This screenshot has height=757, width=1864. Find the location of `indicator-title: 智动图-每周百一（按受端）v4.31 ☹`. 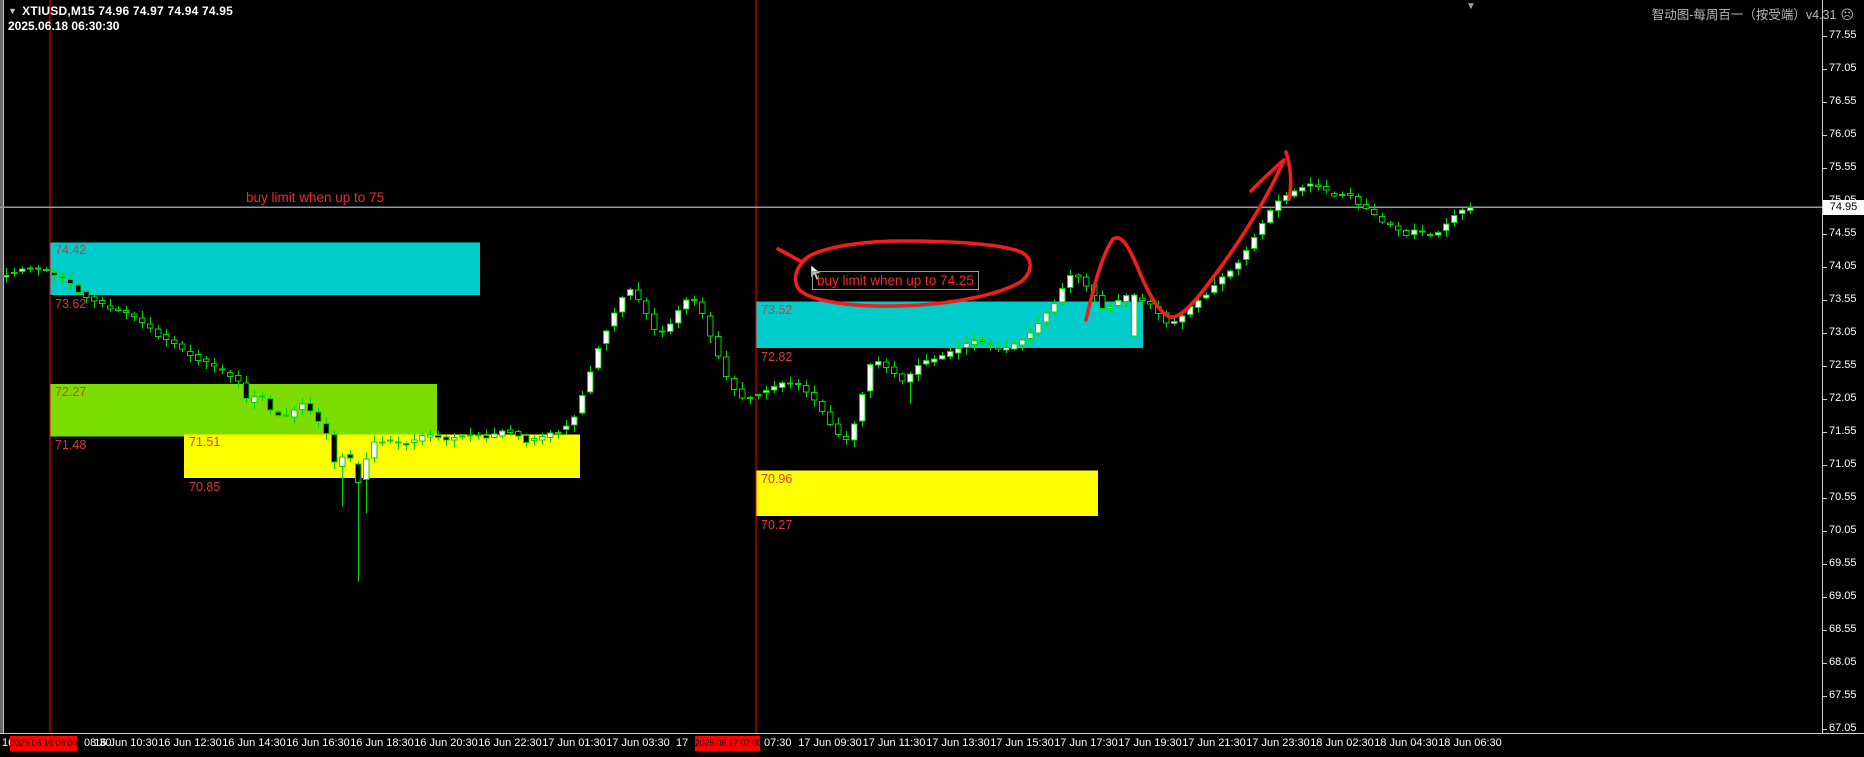

indicator-title: 智动图-每周百一（按受端）v4.31 ☹ is located at coordinates (1753, 13).